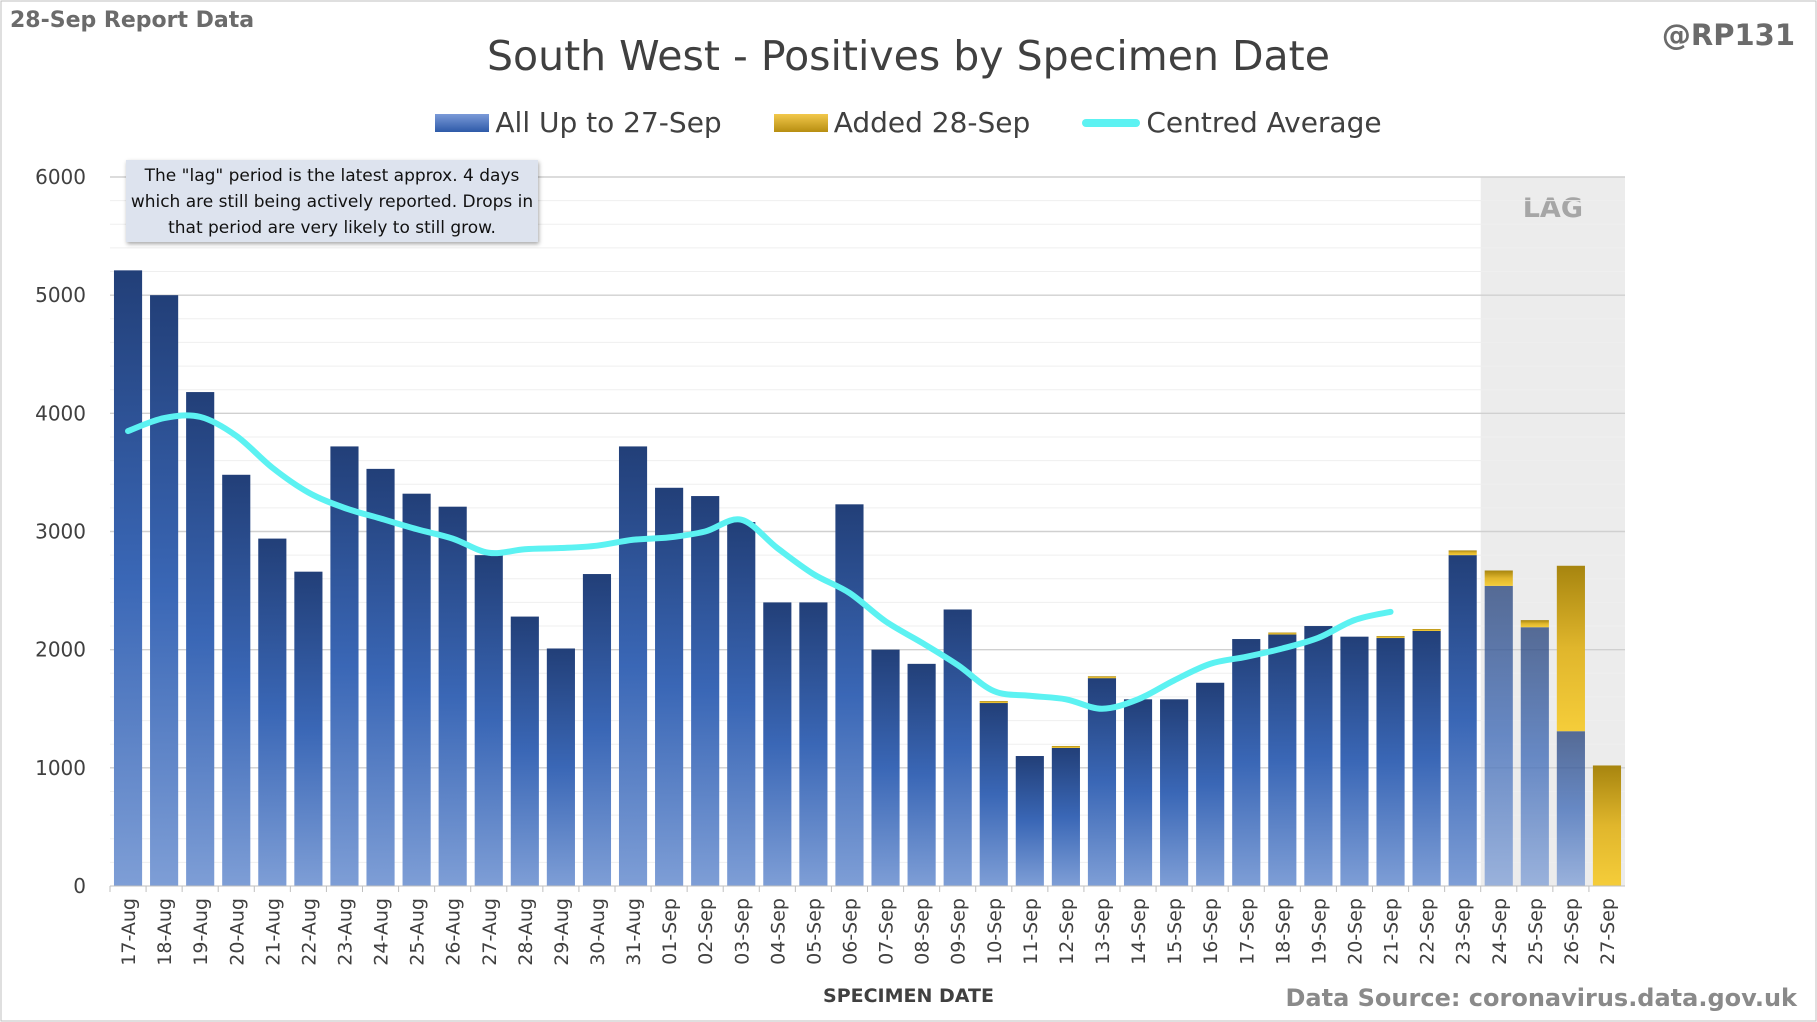  Describe the element at coordinates (129, 932) in the screenshot. I see `x-tick-label: 17-Aug` at that location.